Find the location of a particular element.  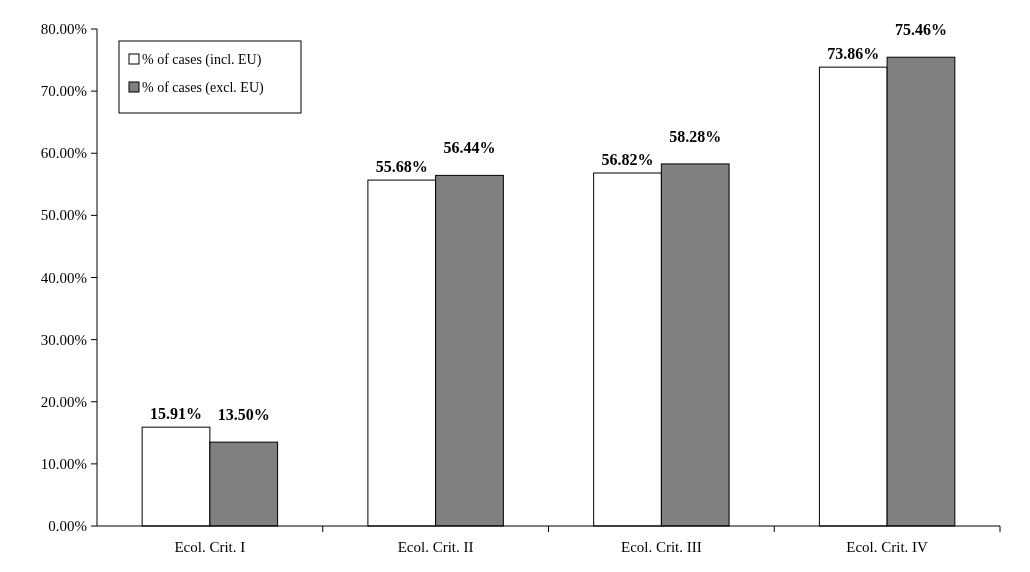

x-tick-label: Ecol. Crit. I is located at coordinates (210, 547).